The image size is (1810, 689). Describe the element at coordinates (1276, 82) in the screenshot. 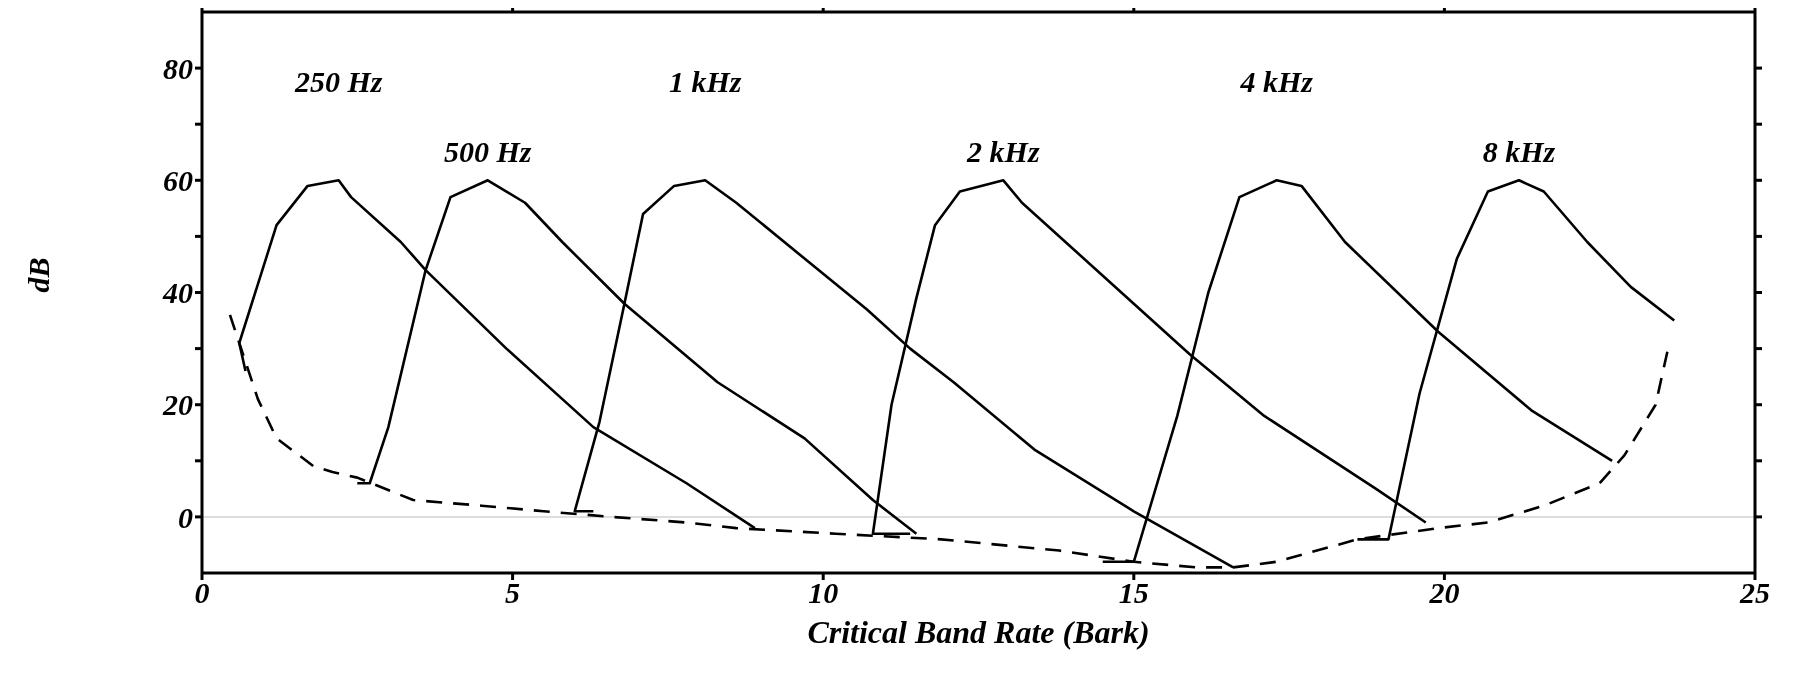

I see `text: 4 kHz` at that location.